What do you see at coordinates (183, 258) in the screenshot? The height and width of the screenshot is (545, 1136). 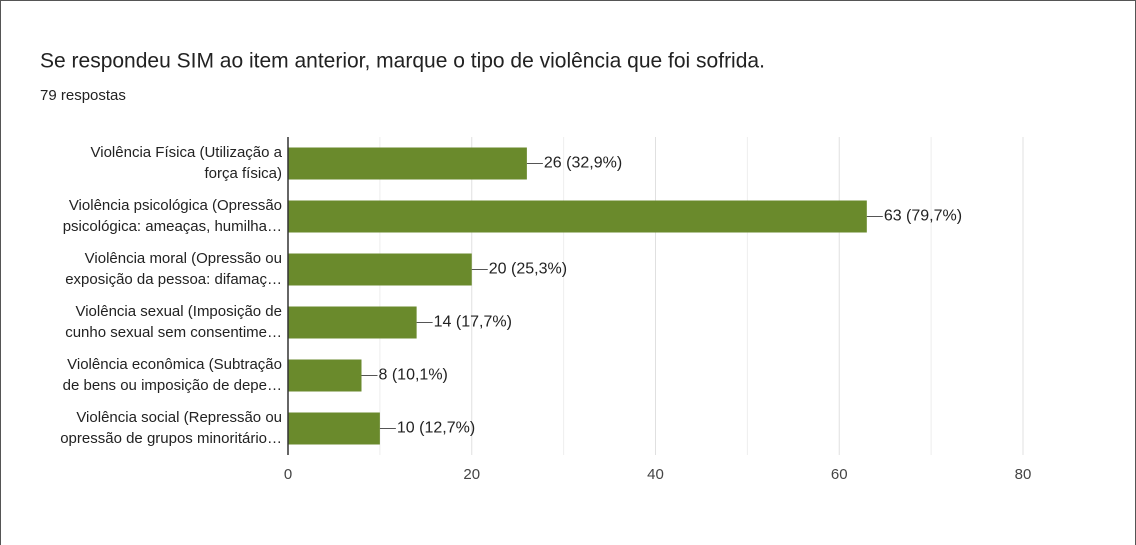 I see `y-tick-label: Violência moral (Opressão ou` at bounding box center [183, 258].